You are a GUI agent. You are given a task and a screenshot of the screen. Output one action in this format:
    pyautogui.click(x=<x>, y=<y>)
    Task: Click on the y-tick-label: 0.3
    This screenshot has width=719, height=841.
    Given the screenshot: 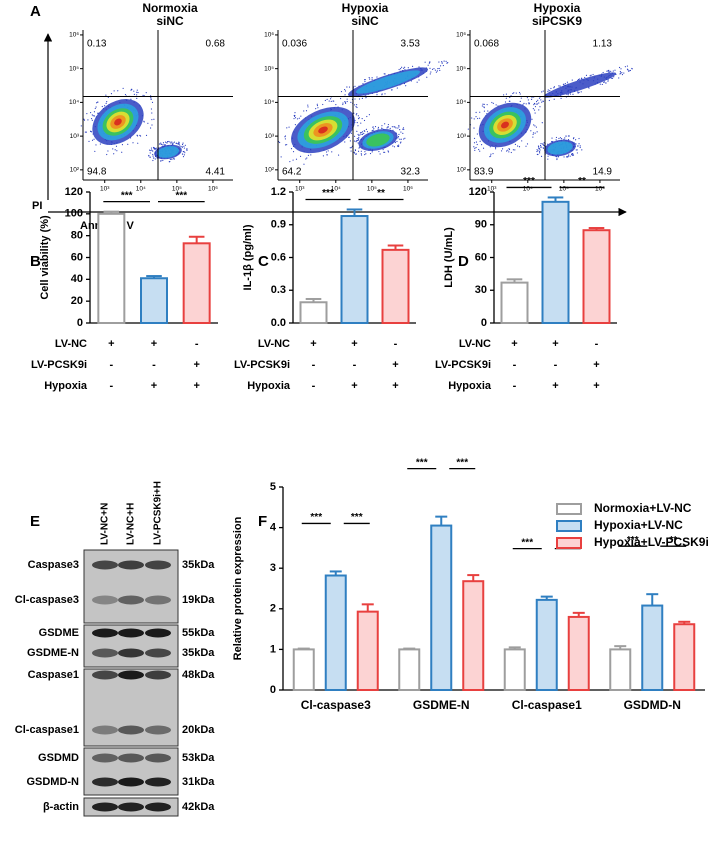 What is the action you would take?
    pyautogui.click(x=278, y=290)
    